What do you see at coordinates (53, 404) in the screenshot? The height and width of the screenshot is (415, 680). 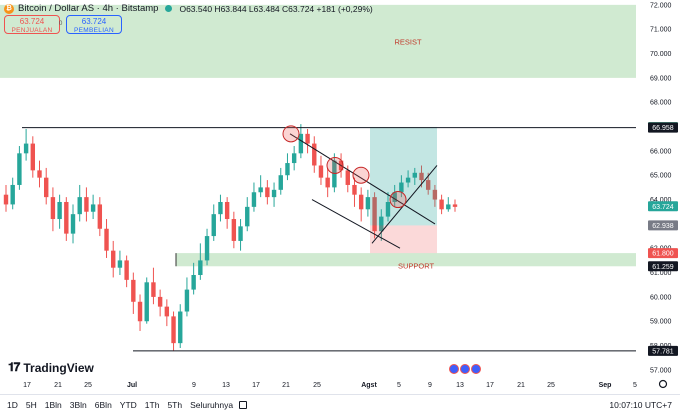 I see `timeframe-1bln: 1Bln` at bounding box center [53, 404].